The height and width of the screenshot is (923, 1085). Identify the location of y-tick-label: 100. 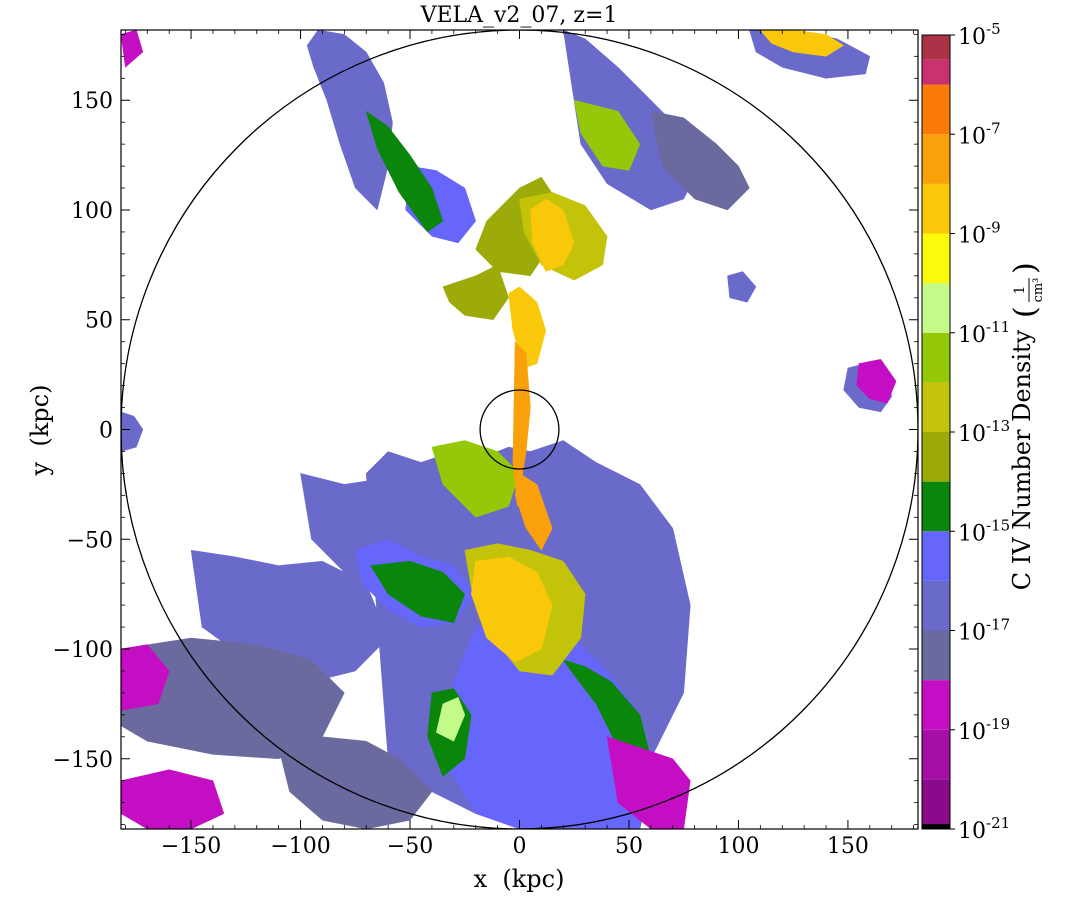
(92, 211).